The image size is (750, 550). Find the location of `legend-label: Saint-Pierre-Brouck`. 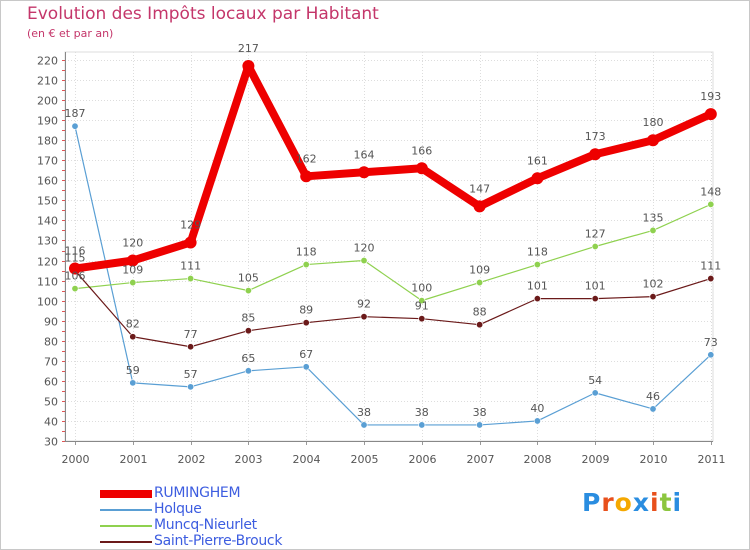

legend-label: Saint-Pierre-Brouck is located at coordinates (218, 541).